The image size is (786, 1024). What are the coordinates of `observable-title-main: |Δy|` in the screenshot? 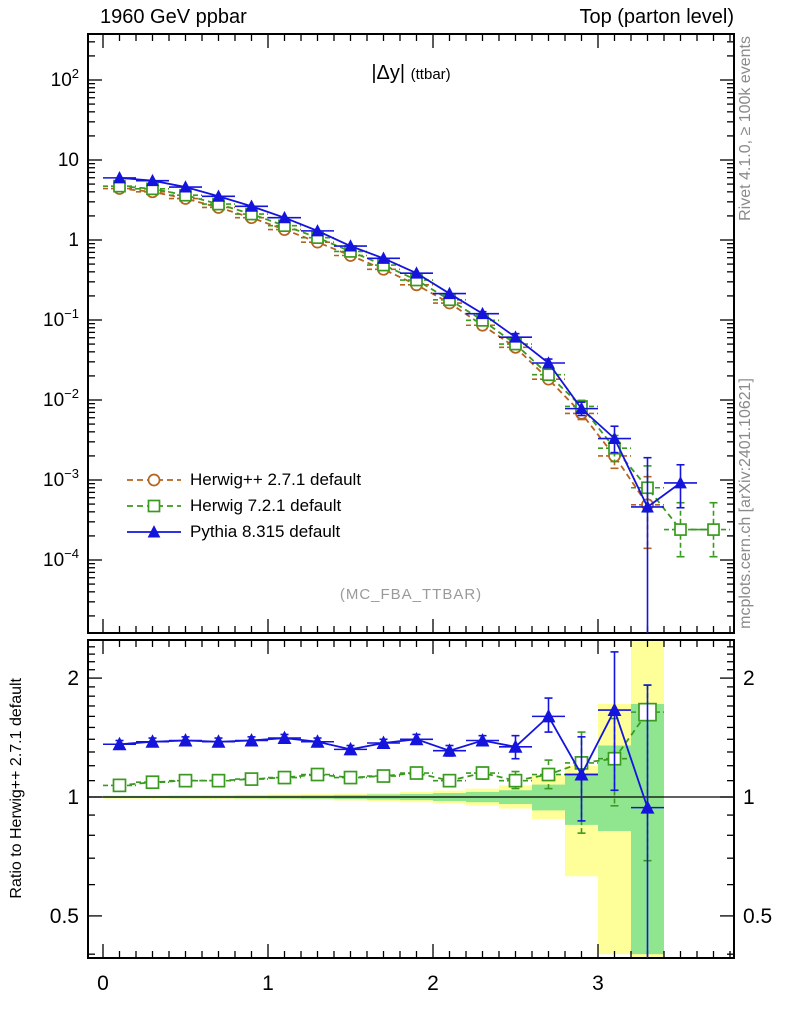 It's located at (388, 73).